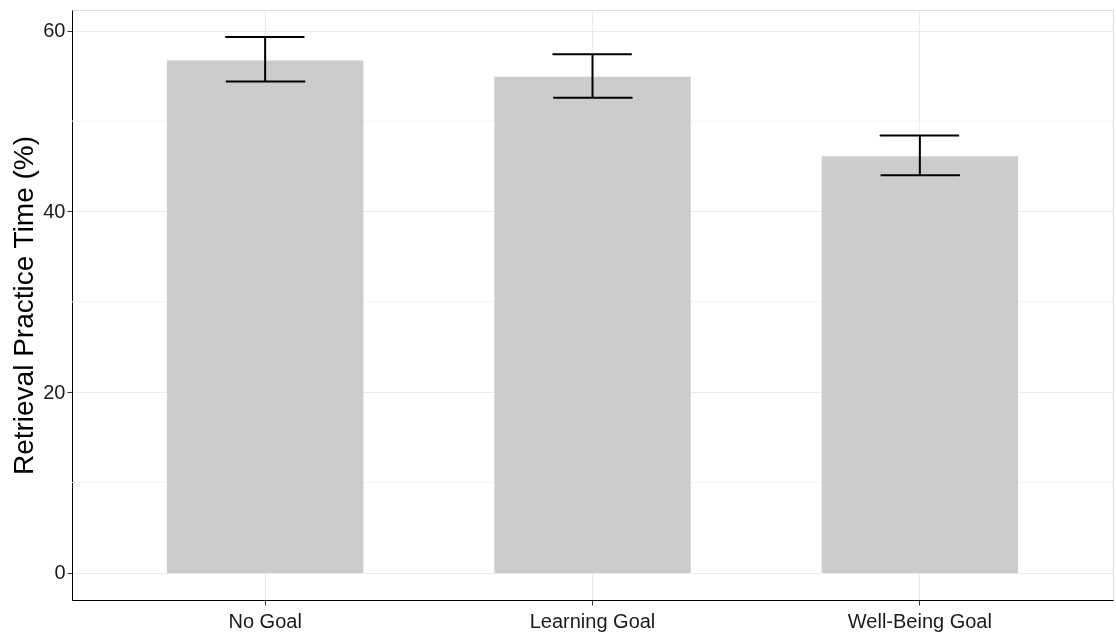  I want to click on y-tick-label: 60, so click(54, 30).